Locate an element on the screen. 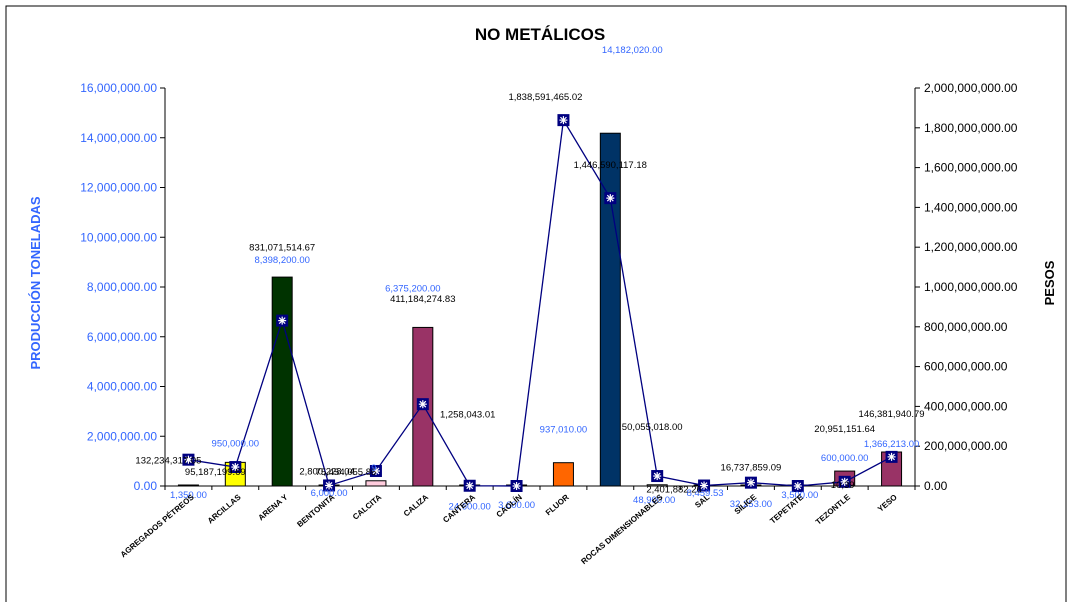 The height and width of the screenshot is (602, 1072). bar-data-label: 600,000.00 is located at coordinates (845, 458).